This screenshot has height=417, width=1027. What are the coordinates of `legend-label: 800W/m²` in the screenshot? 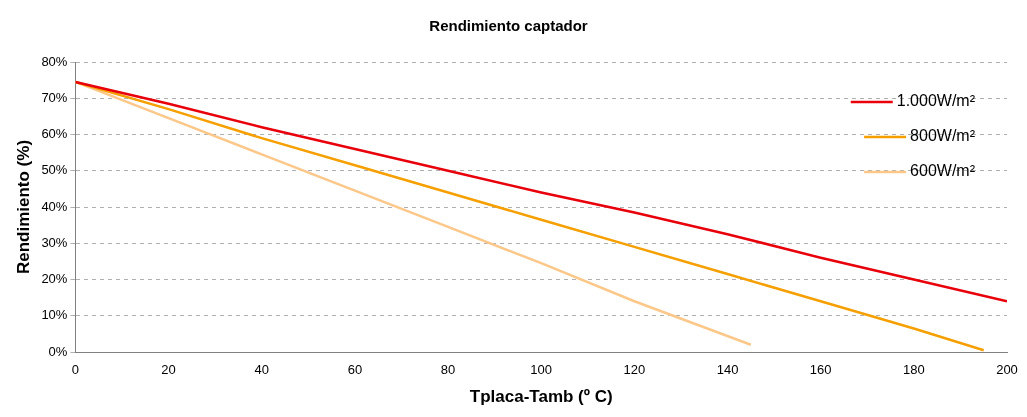 It's located at (943, 136).